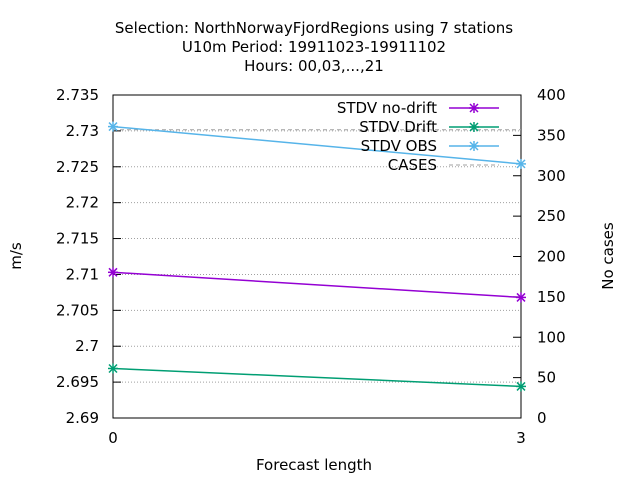 The image size is (640, 480). What do you see at coordinates (521, 438) in the screenshot?
I see `x-tick-label: 3` at bounding box center [521, 438].